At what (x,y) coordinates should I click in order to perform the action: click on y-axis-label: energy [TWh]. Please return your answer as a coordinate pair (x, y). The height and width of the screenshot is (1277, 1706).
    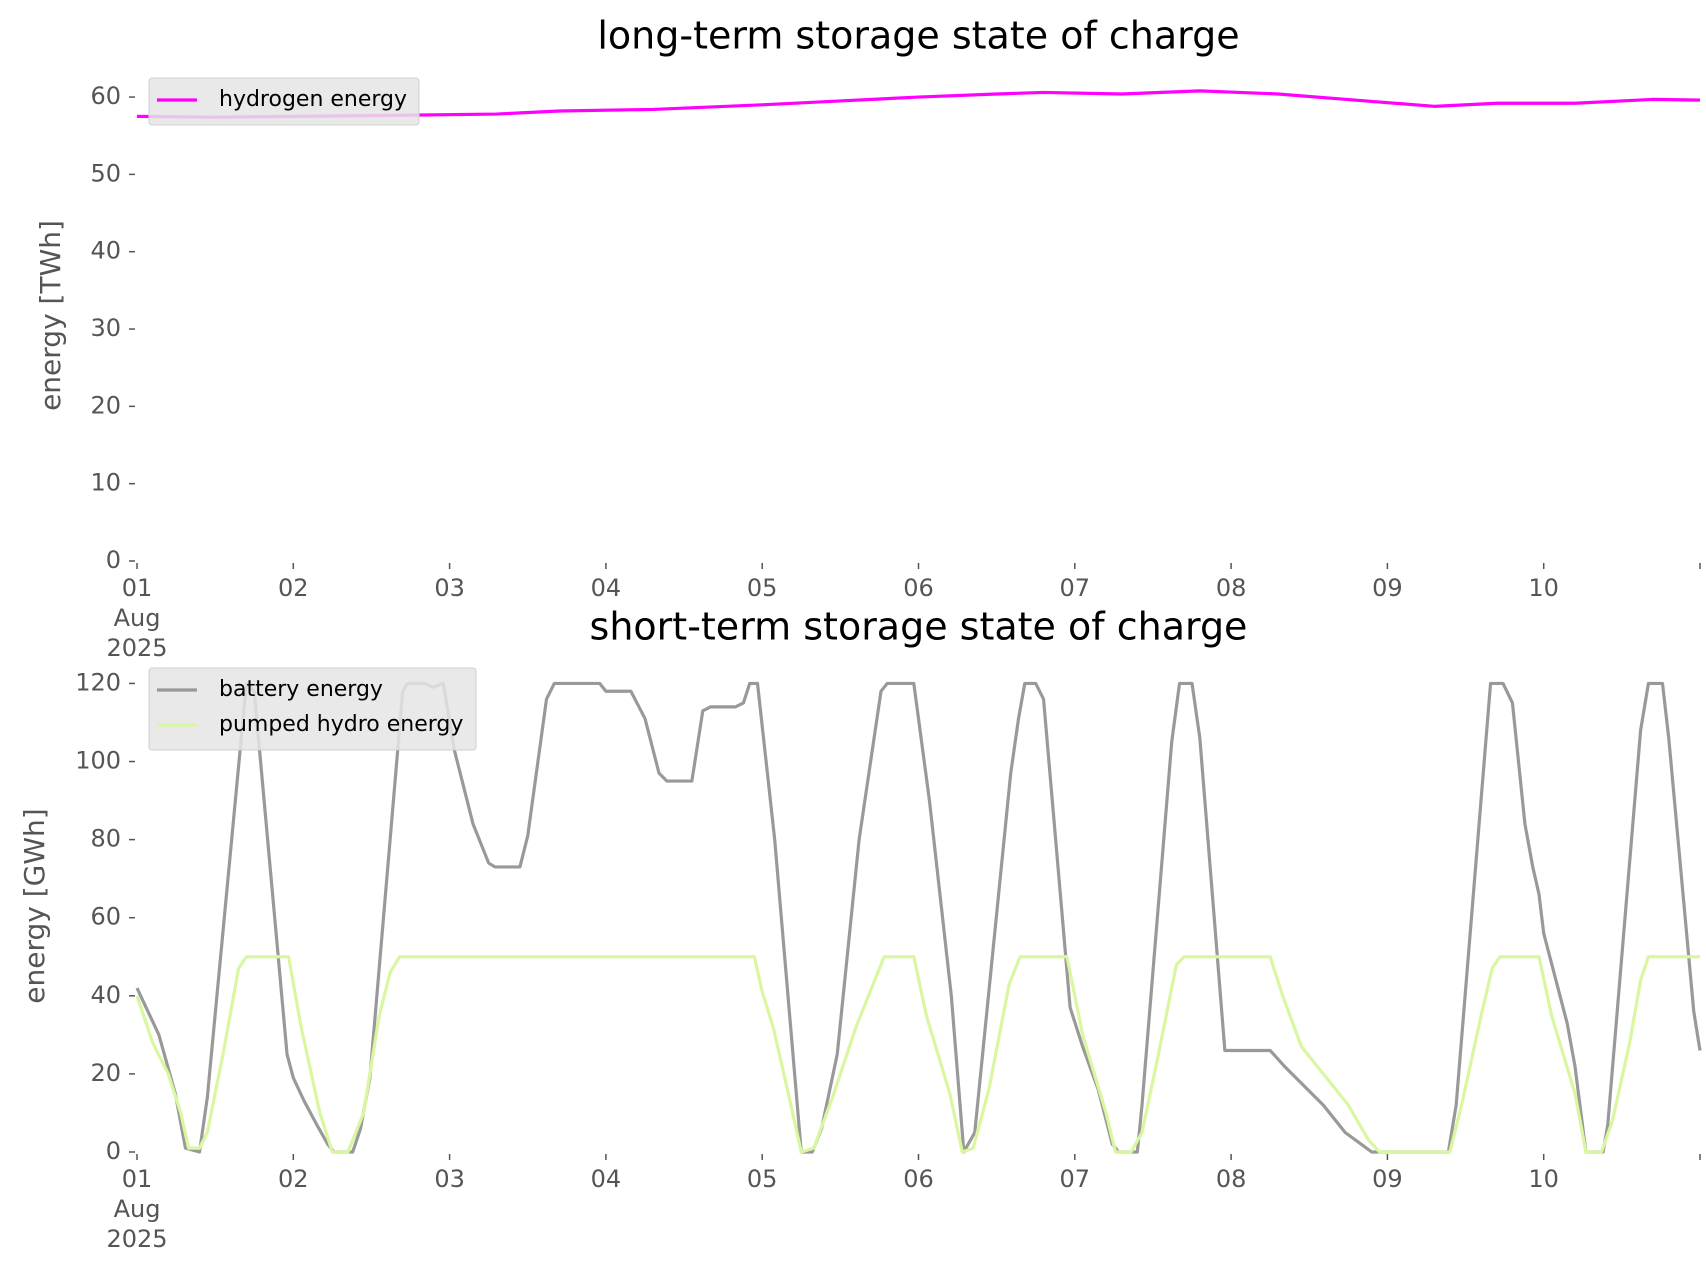
    Looking at the image, I should click on (50, 315).